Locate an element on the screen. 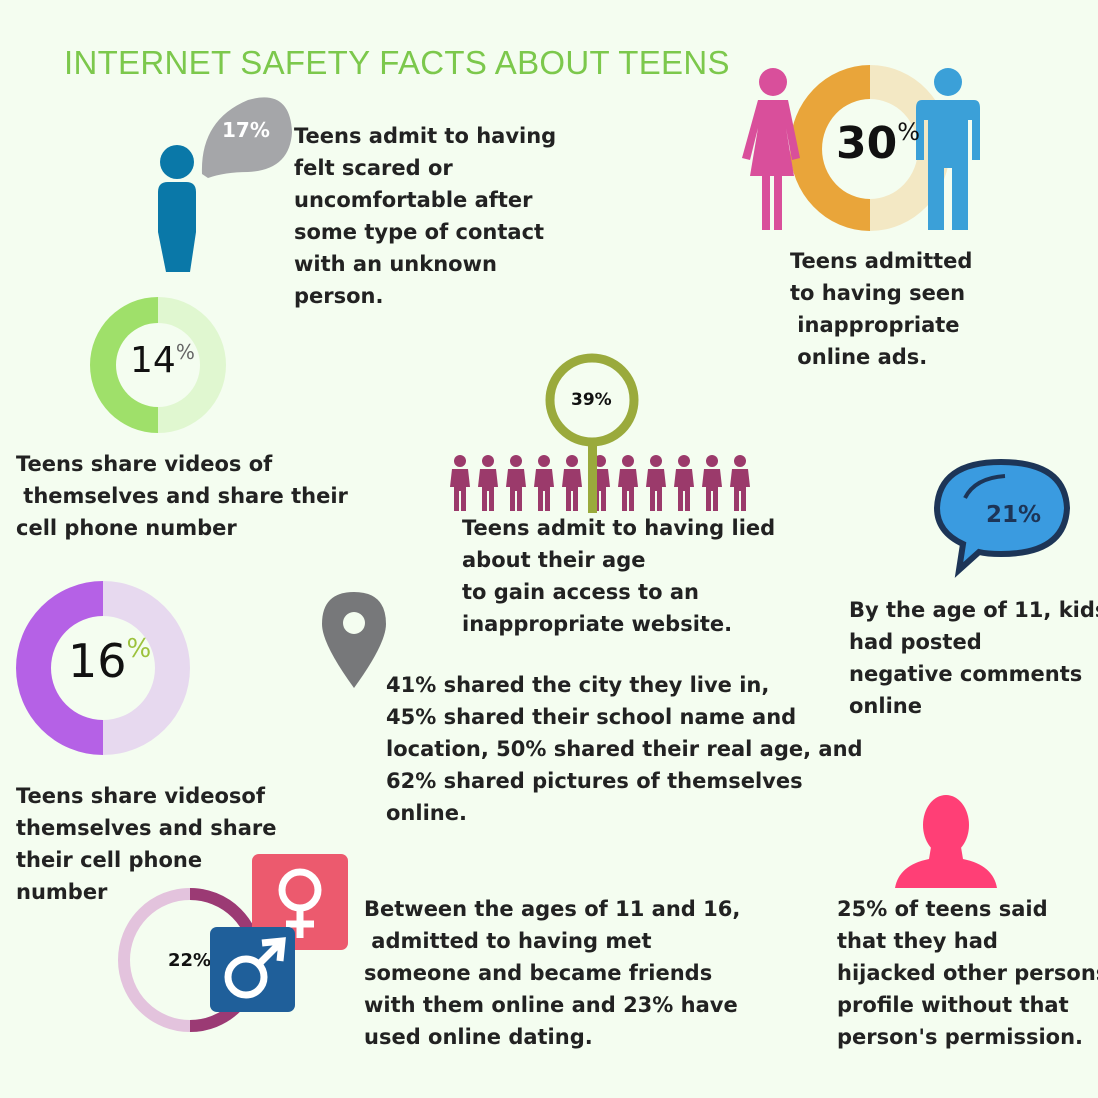  stat-16: 16% is located at coordinates (110, 661).